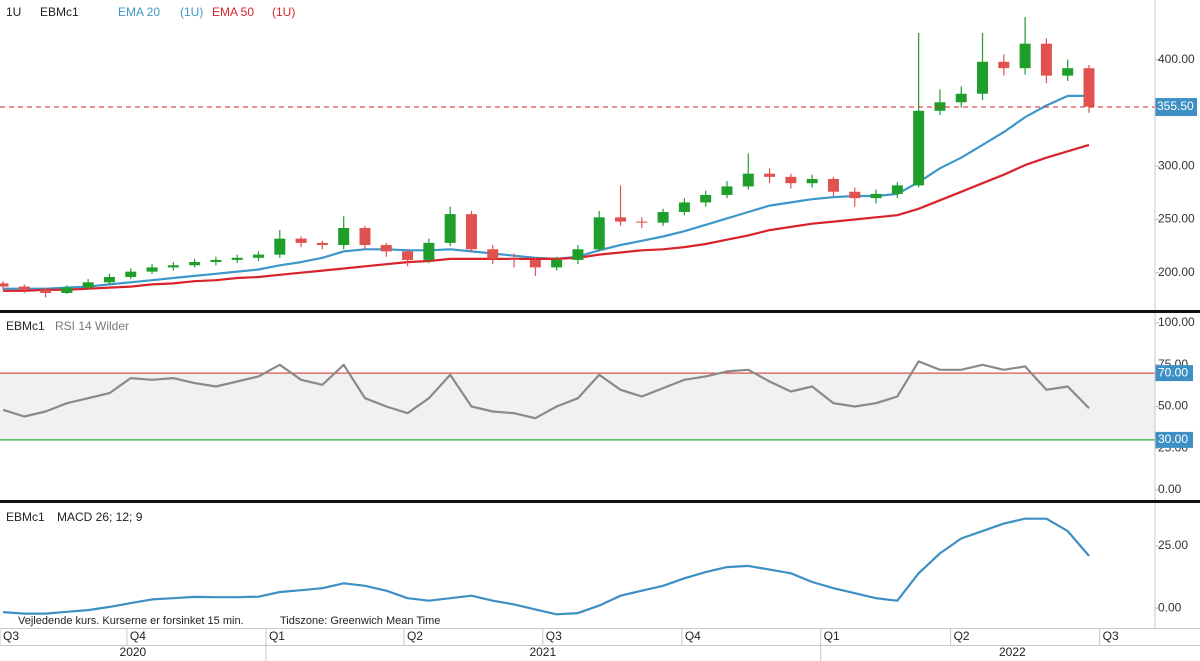  Describe the element at coordinates (100, 517) in the screenshot. I see `panel-title: MACD 26; 12; 9` at that location.